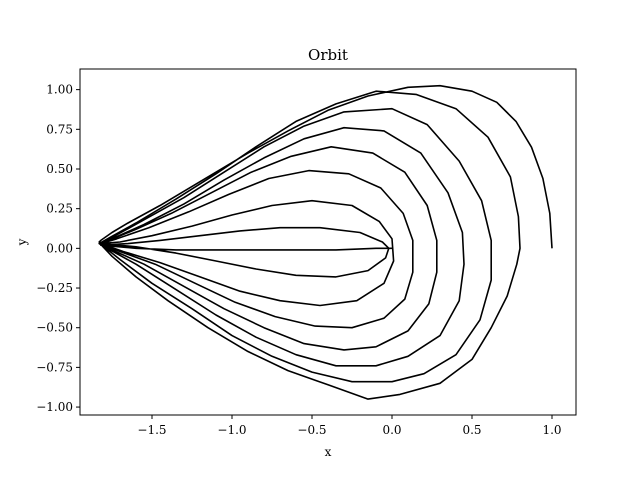  Describe the element at coordinates (311, 430) in the screenshot. I see `x-tick-label: −0.5` at that location.